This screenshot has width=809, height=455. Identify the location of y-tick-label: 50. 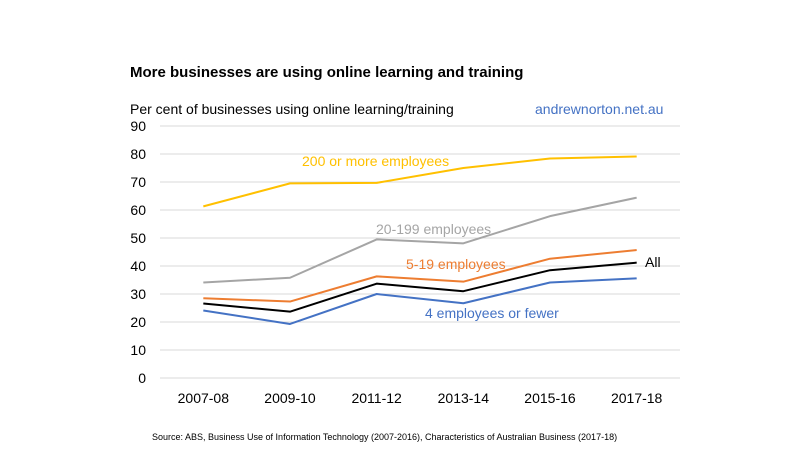
(138, 238).